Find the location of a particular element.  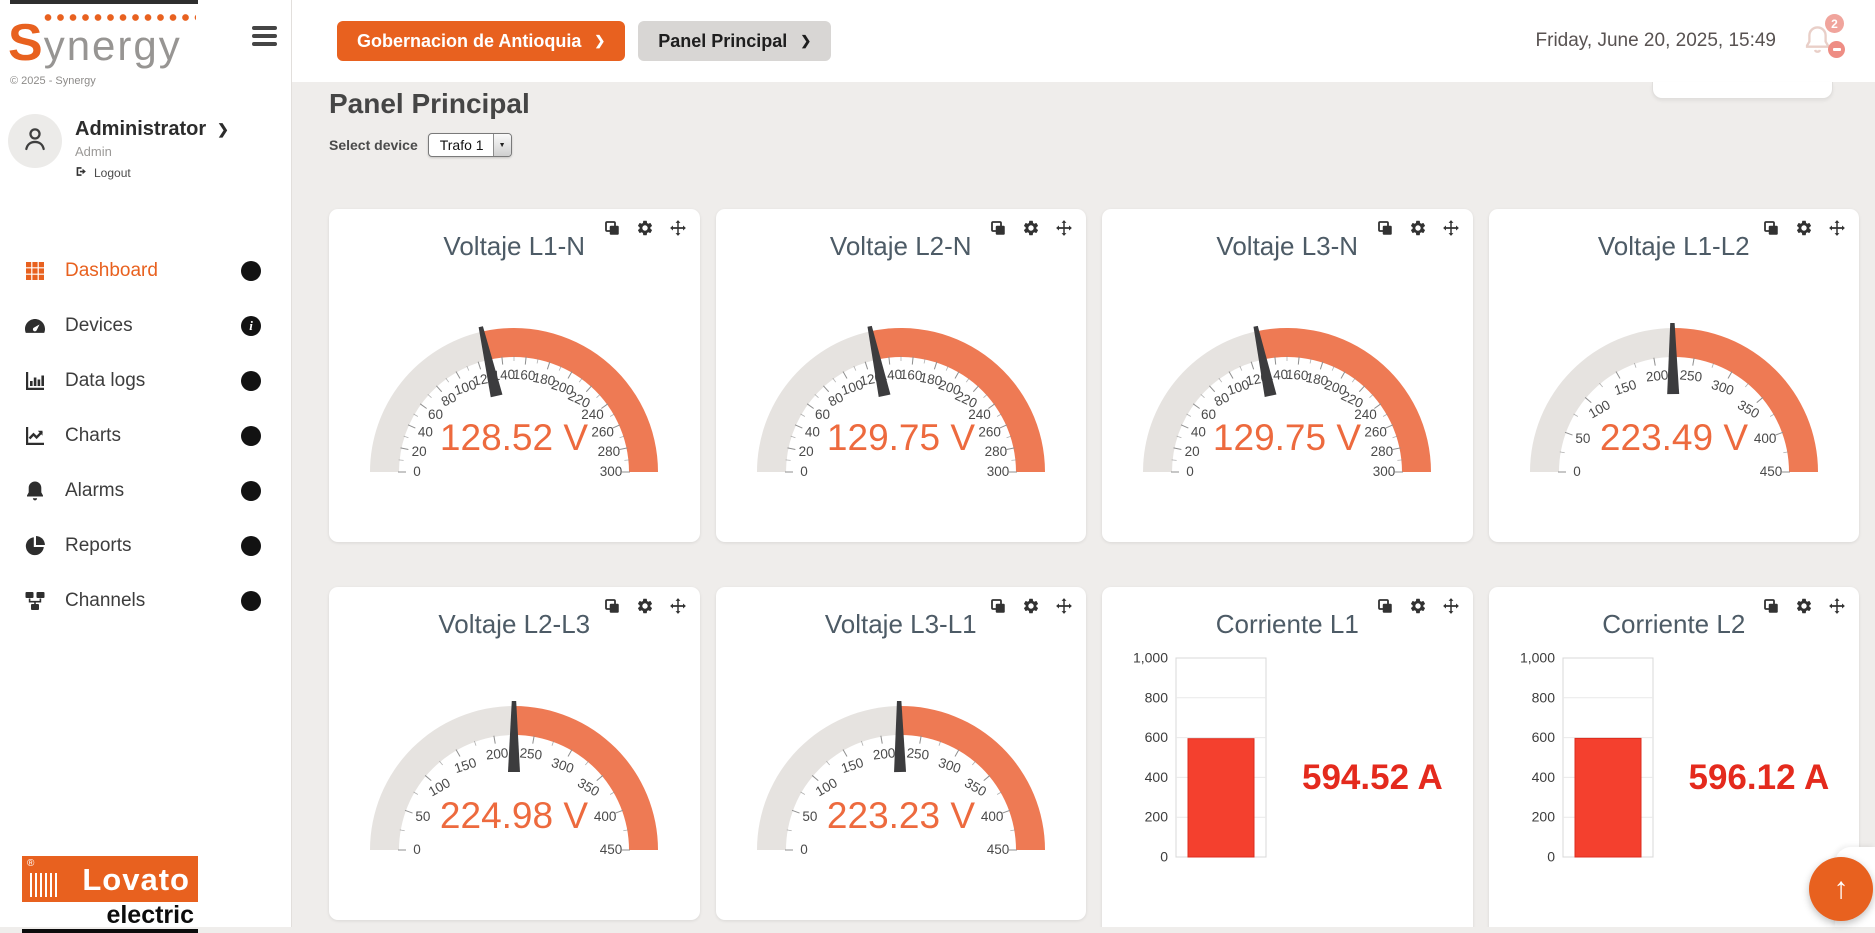

gauge-fill is located at coordinates (1344, 400).